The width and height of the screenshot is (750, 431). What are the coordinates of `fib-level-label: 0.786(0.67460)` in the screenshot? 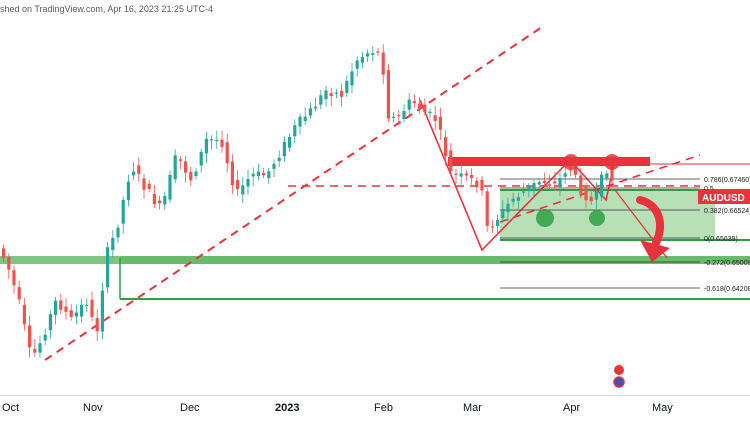 It's located at (727, 180).